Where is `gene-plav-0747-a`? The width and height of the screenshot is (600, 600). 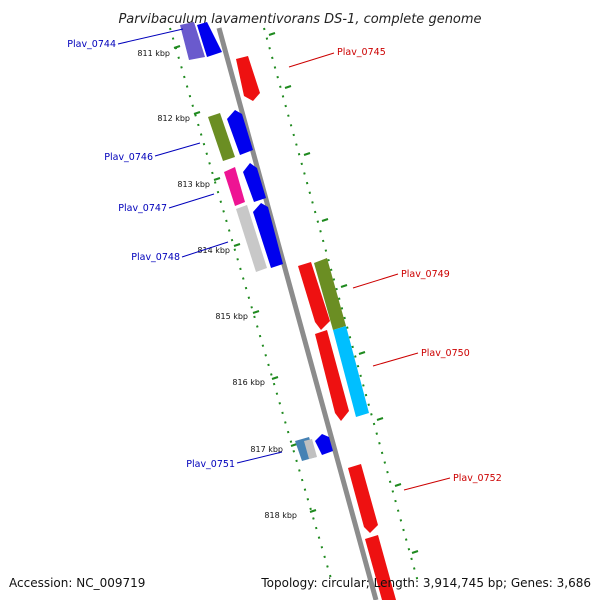 gene-plav-0747-a is located at coordinates (234, 186).